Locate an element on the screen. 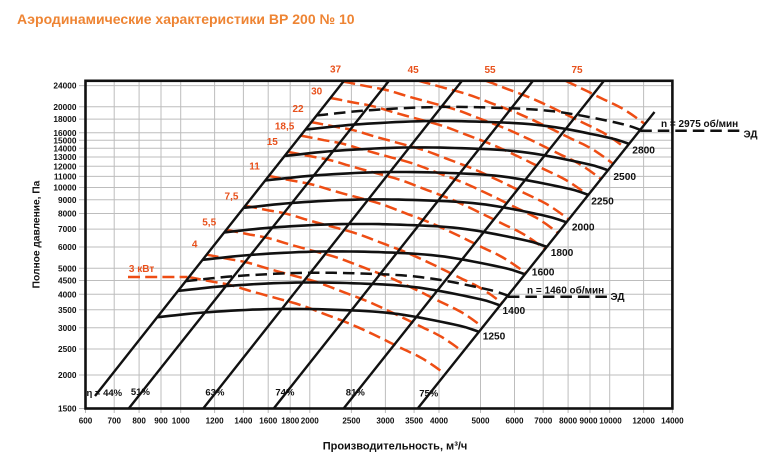 The width and height of the screenshot is (768, 466). svg-text: n = 1460 об/мин is located at coordinates (565, 290).